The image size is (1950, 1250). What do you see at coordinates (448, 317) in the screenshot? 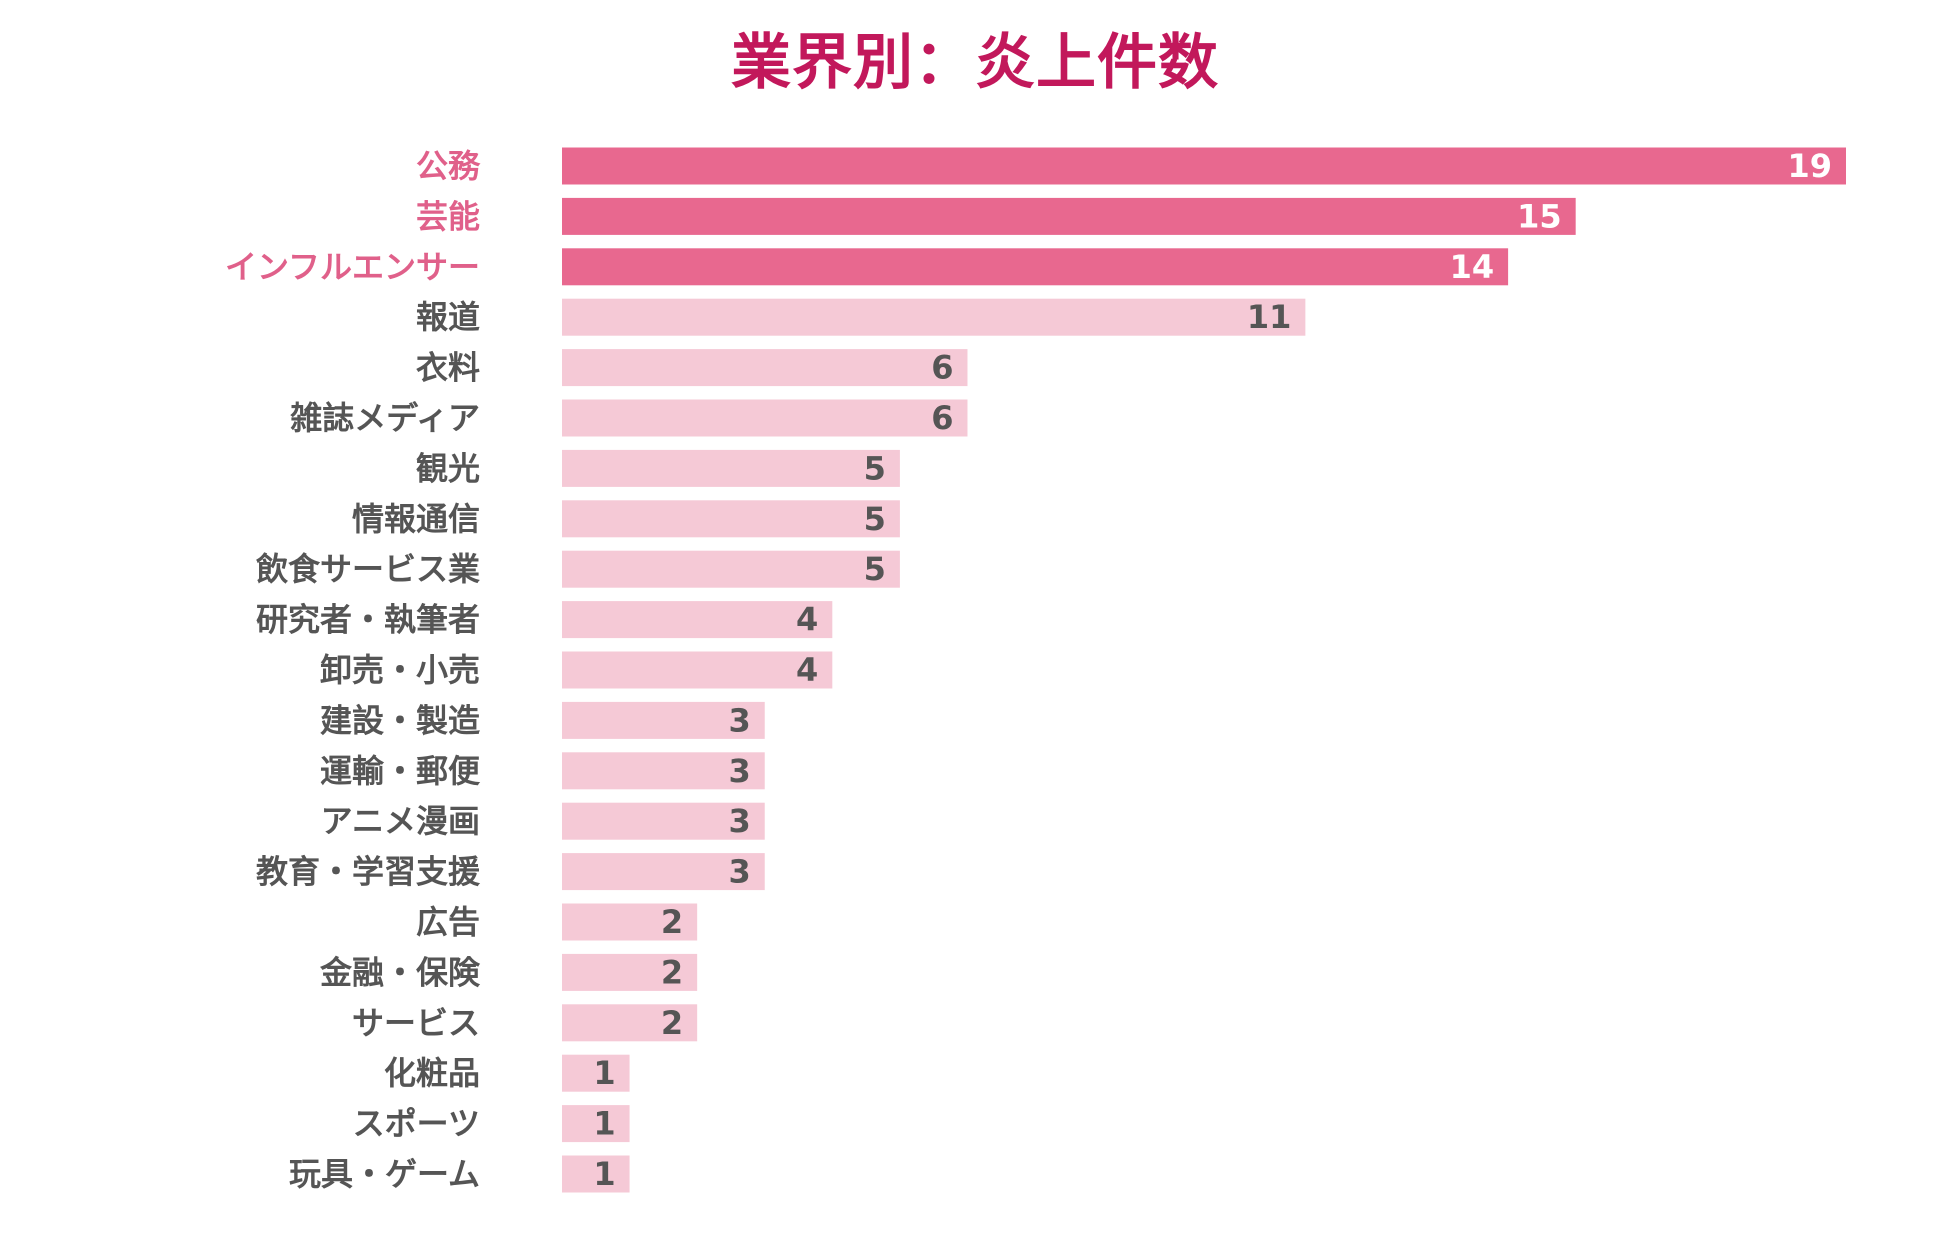
I see `category-label: 報道` at bounding box center [448, 317].